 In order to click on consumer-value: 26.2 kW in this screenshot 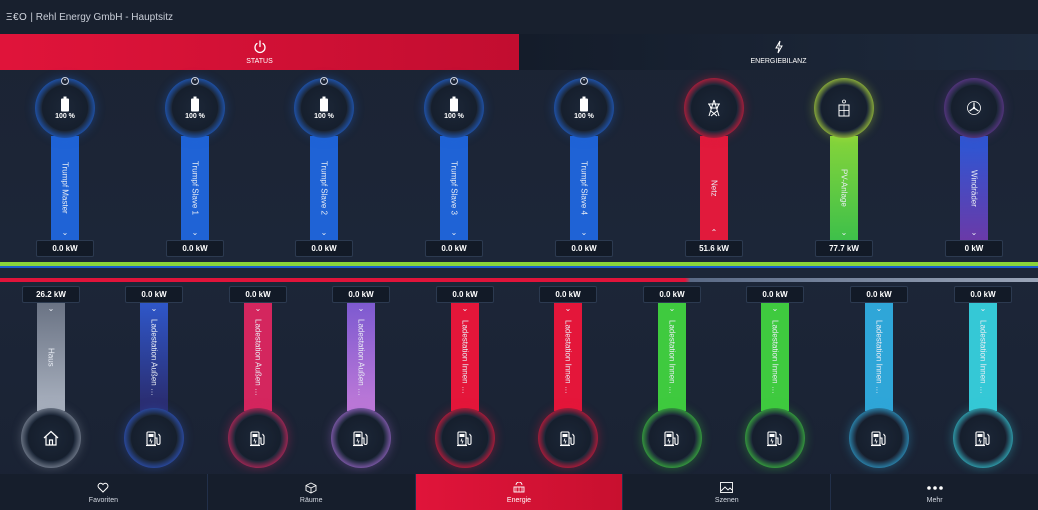, I will do `click(51, 294)`.